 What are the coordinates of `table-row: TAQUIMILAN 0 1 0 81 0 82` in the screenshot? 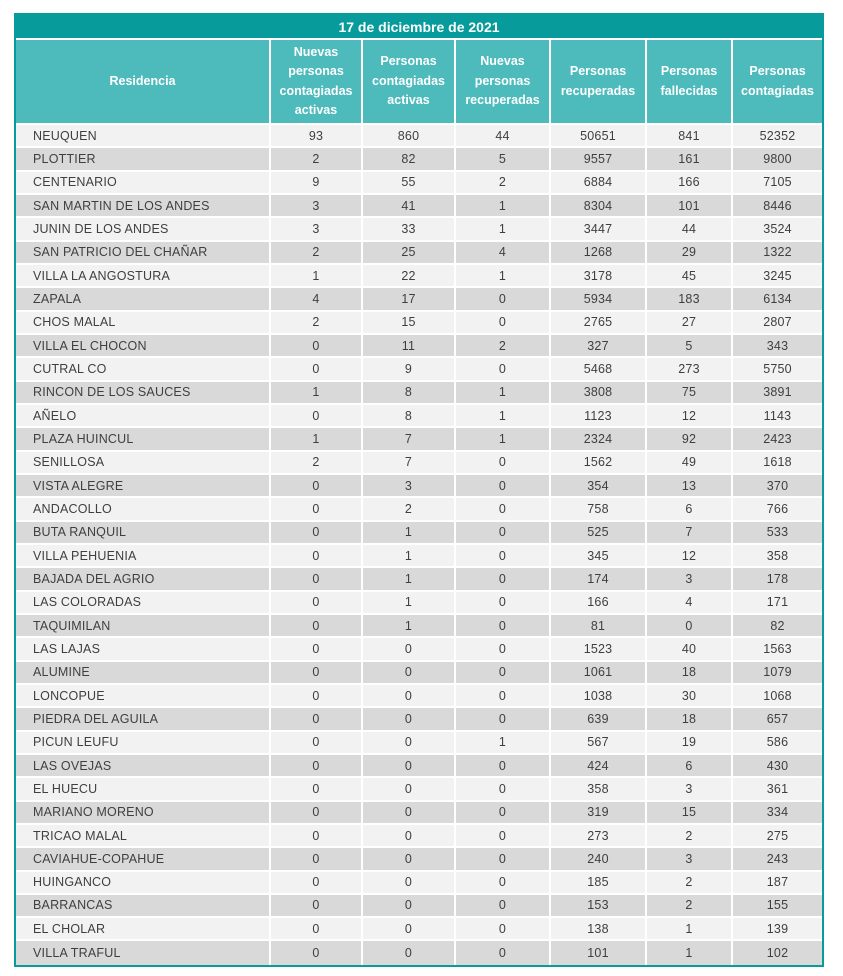 It's located at (419, 626).